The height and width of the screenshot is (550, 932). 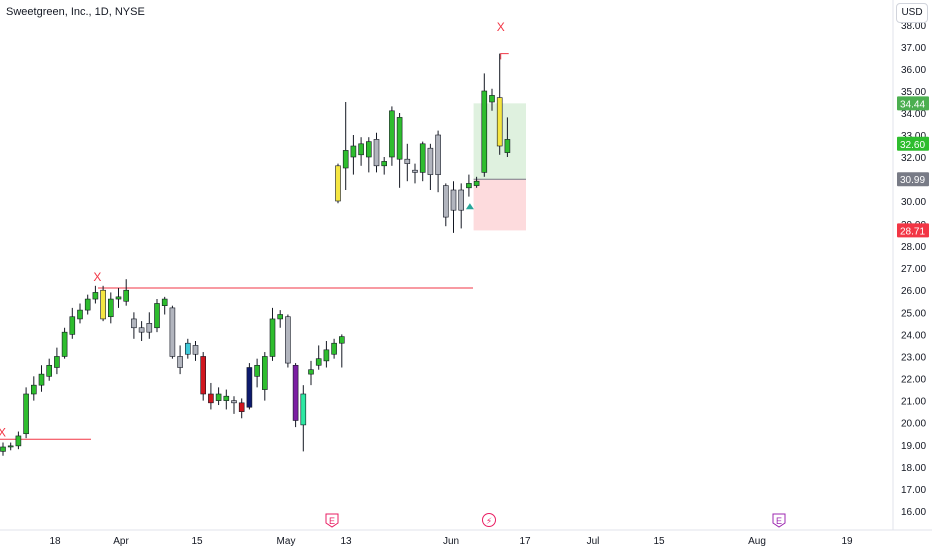 I want to click on dividend-icon: ⚡, so click(x=489, y=520).